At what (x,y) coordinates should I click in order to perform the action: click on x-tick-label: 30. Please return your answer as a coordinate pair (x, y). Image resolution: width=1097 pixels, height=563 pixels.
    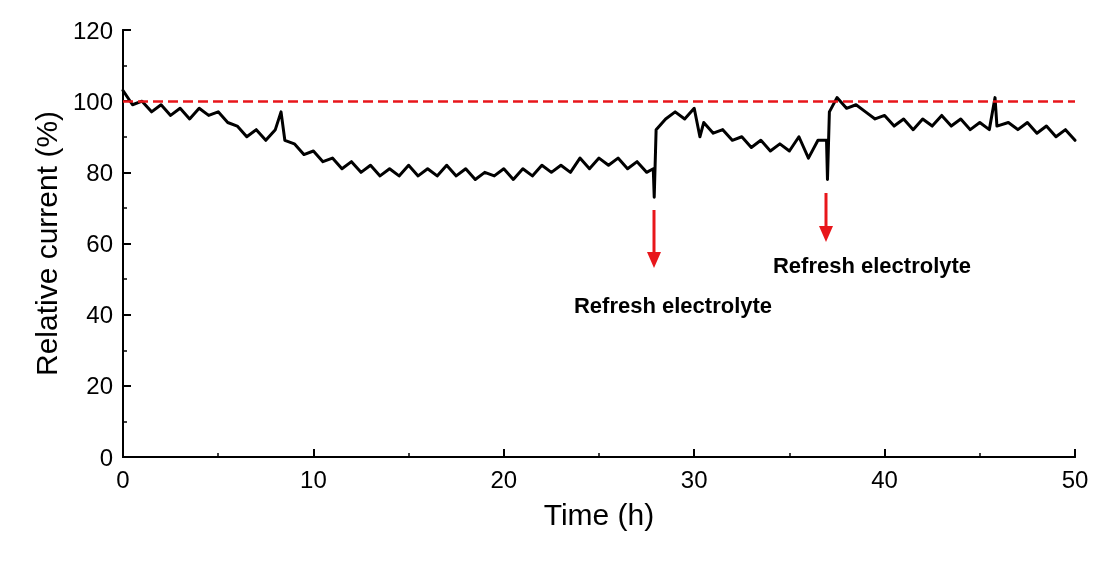
    Looking at the image, I should click on (694, 479).